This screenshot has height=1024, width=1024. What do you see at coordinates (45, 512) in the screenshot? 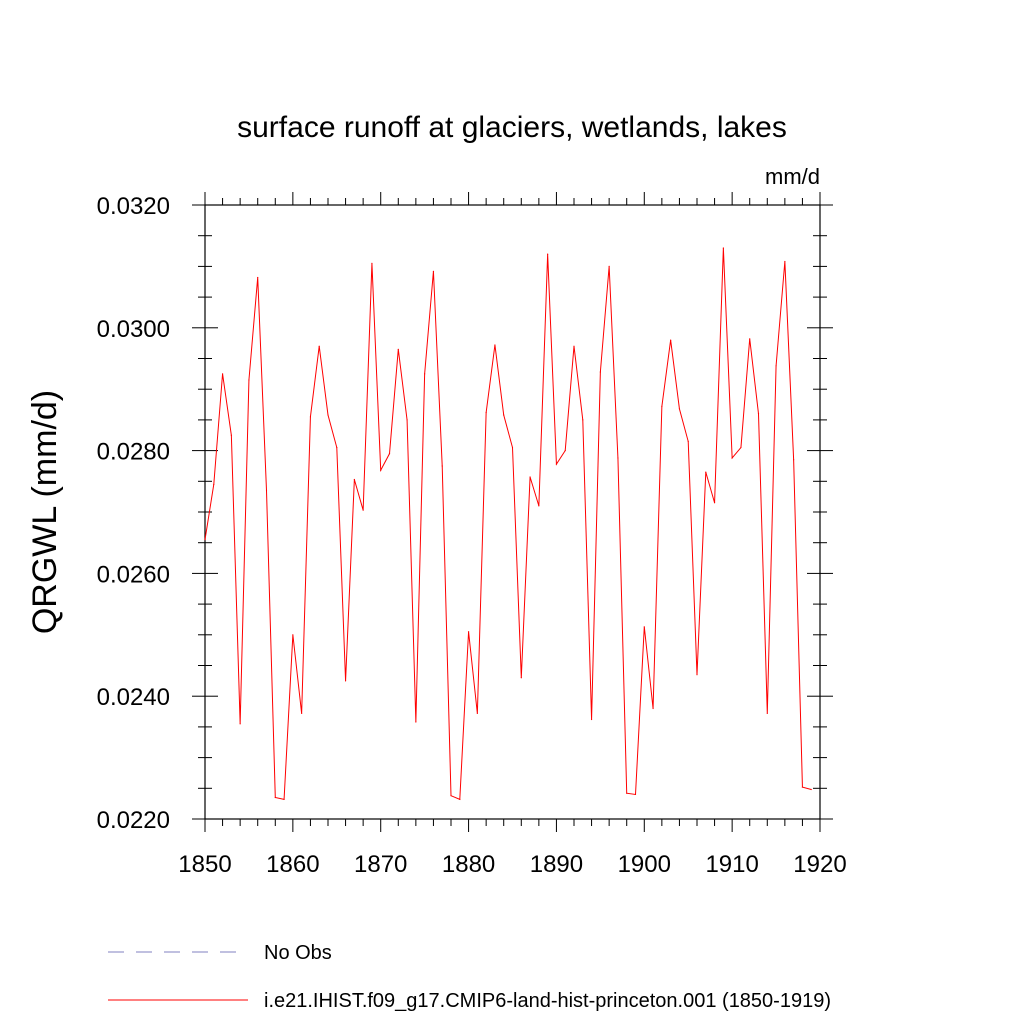
I see `y-axis-label: QRGWL (mm/d)` at bounding box center [45, 512].